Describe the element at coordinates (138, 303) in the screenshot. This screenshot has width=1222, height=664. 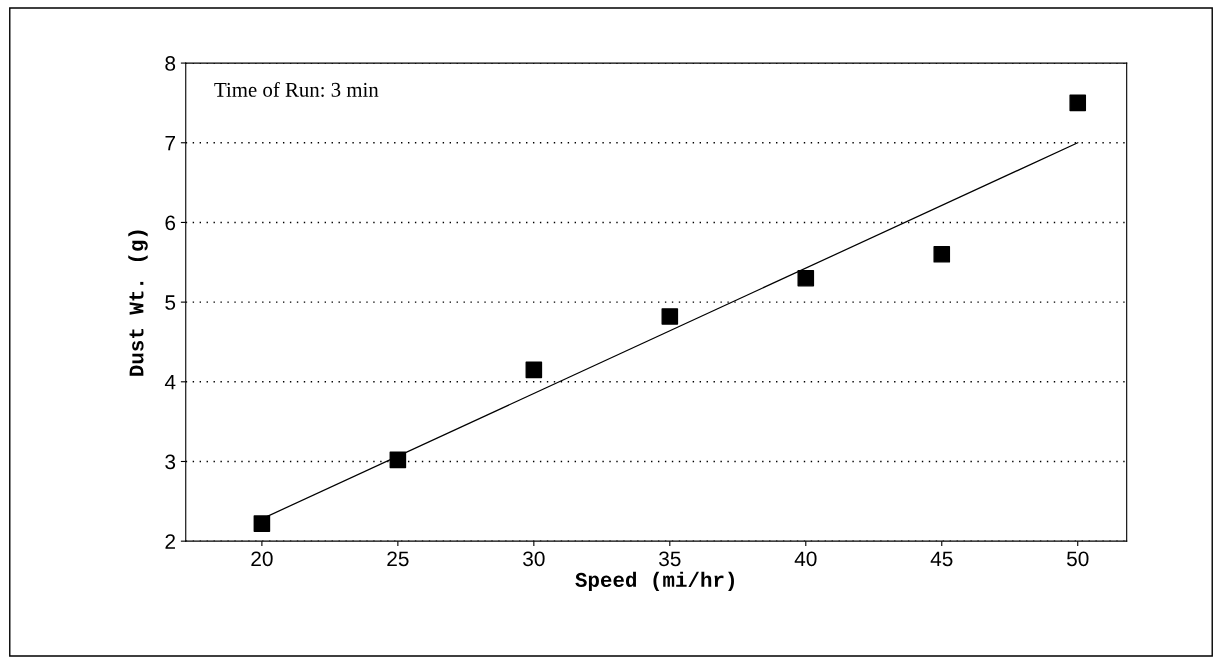
I see `y-axis-title: Dust Wt. (g)` at that location.